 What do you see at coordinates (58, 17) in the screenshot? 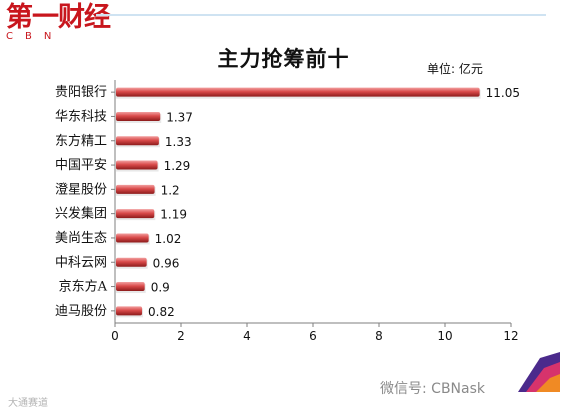
I see `logo-chinese-text: 第一财经` at bounding box center [58, 17].